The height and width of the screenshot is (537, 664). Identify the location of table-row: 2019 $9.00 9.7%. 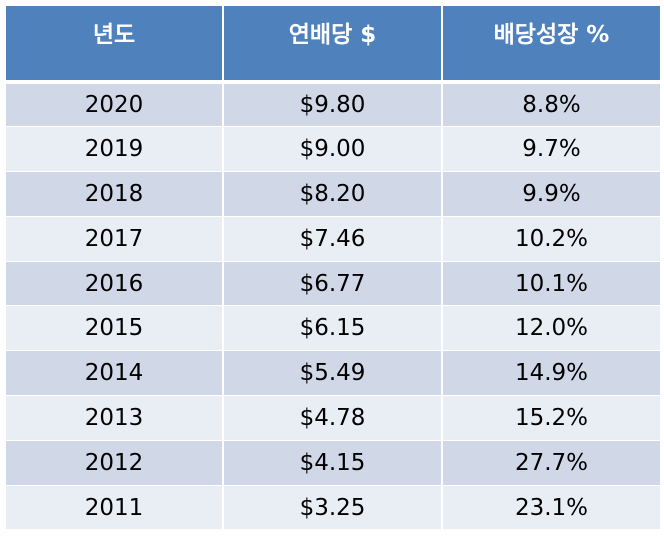
(333, 149).